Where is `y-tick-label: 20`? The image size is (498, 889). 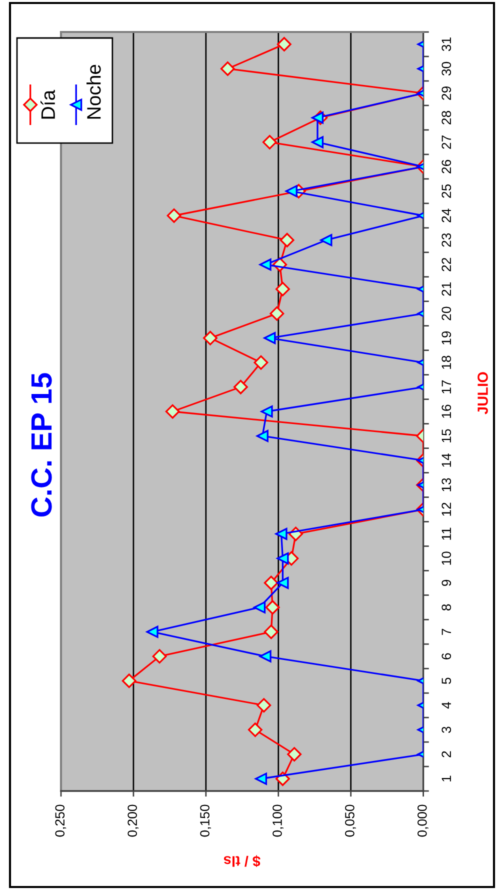 y-tick-label: 20 is located at coordinates (447, 313).